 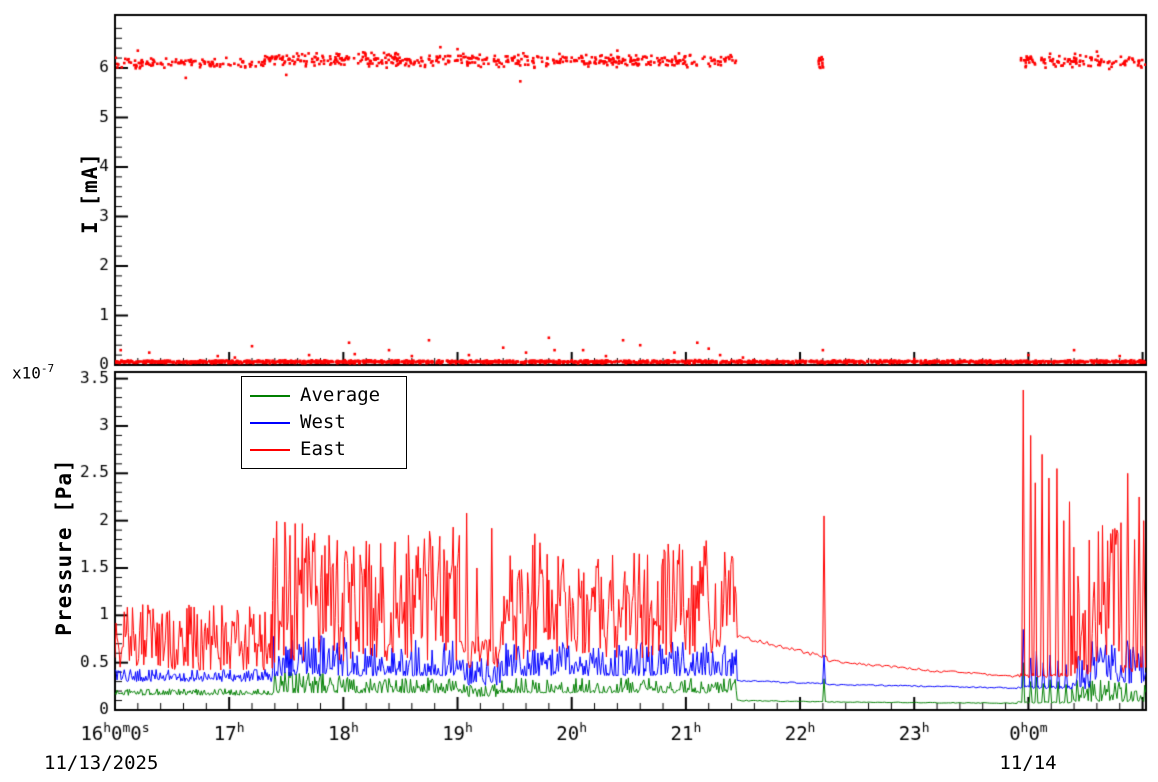 What do you see at coordinates (340, 395) in the screenshot?
I see `legend-label-average: Average` at bounding box center [340, 395].